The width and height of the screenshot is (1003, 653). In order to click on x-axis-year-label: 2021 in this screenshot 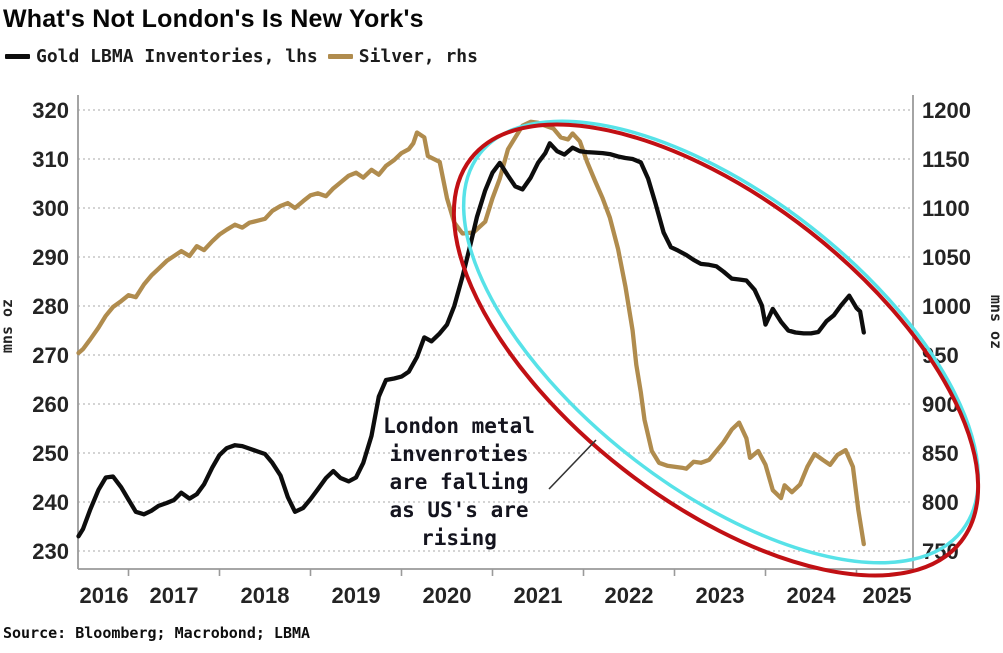, I will do `click(538, 595)`.